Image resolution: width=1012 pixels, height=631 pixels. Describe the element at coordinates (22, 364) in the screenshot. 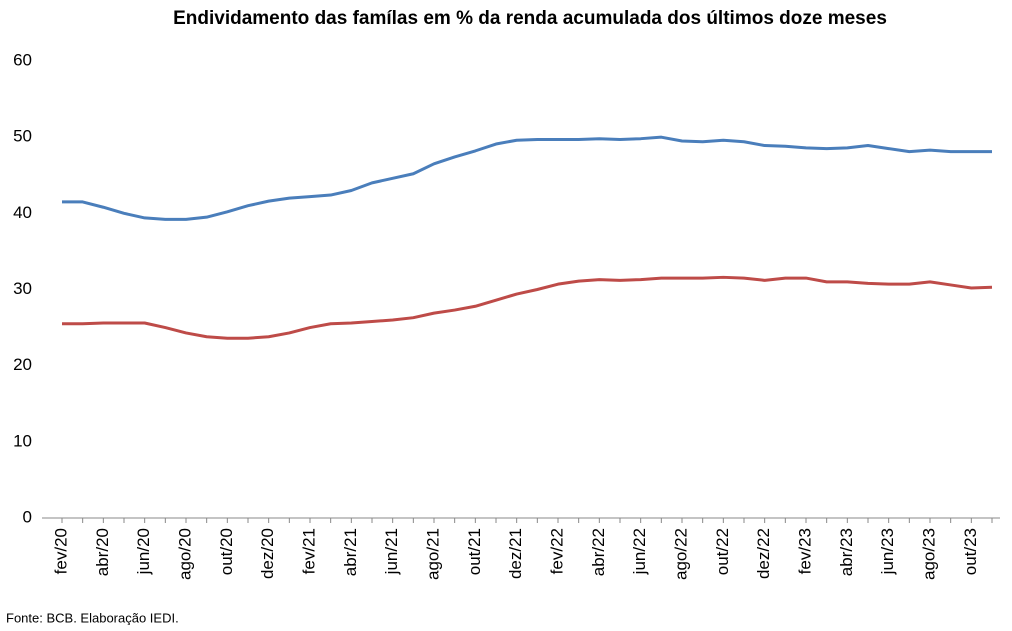

I see `y-tick-label: 20` at that location.